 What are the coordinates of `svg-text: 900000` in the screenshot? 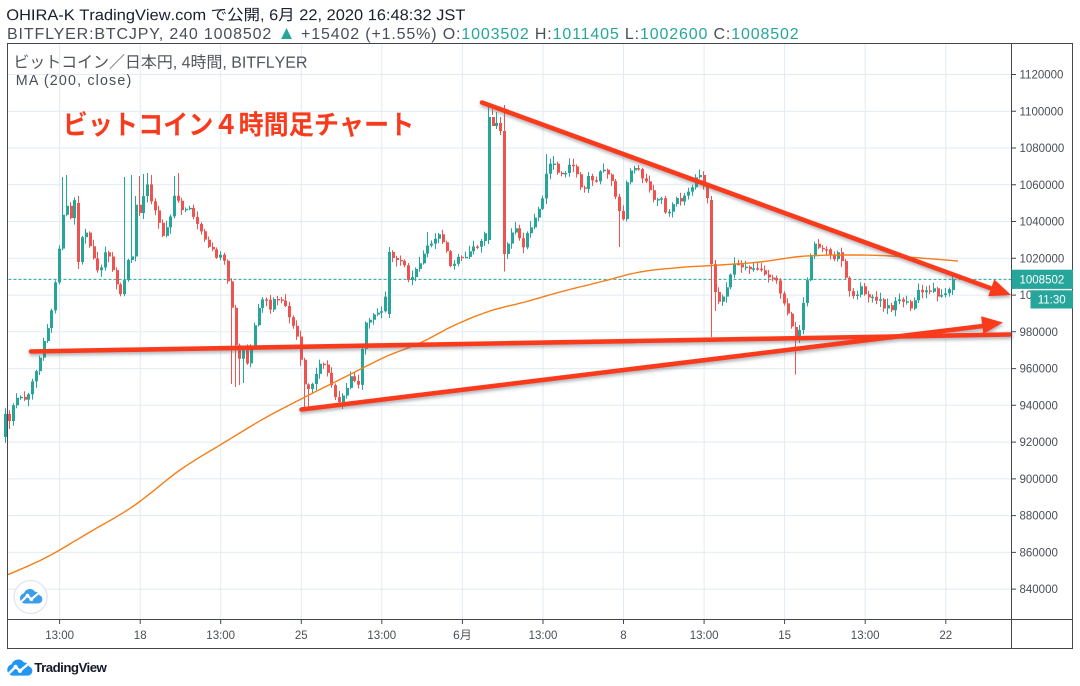 It's located at (1039, 480).